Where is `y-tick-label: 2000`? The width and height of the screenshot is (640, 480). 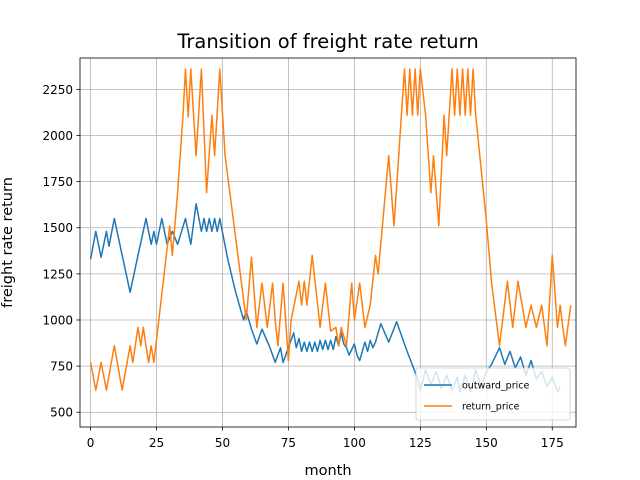
y-tick-label: 2000 is located at coordinates (57, 136).